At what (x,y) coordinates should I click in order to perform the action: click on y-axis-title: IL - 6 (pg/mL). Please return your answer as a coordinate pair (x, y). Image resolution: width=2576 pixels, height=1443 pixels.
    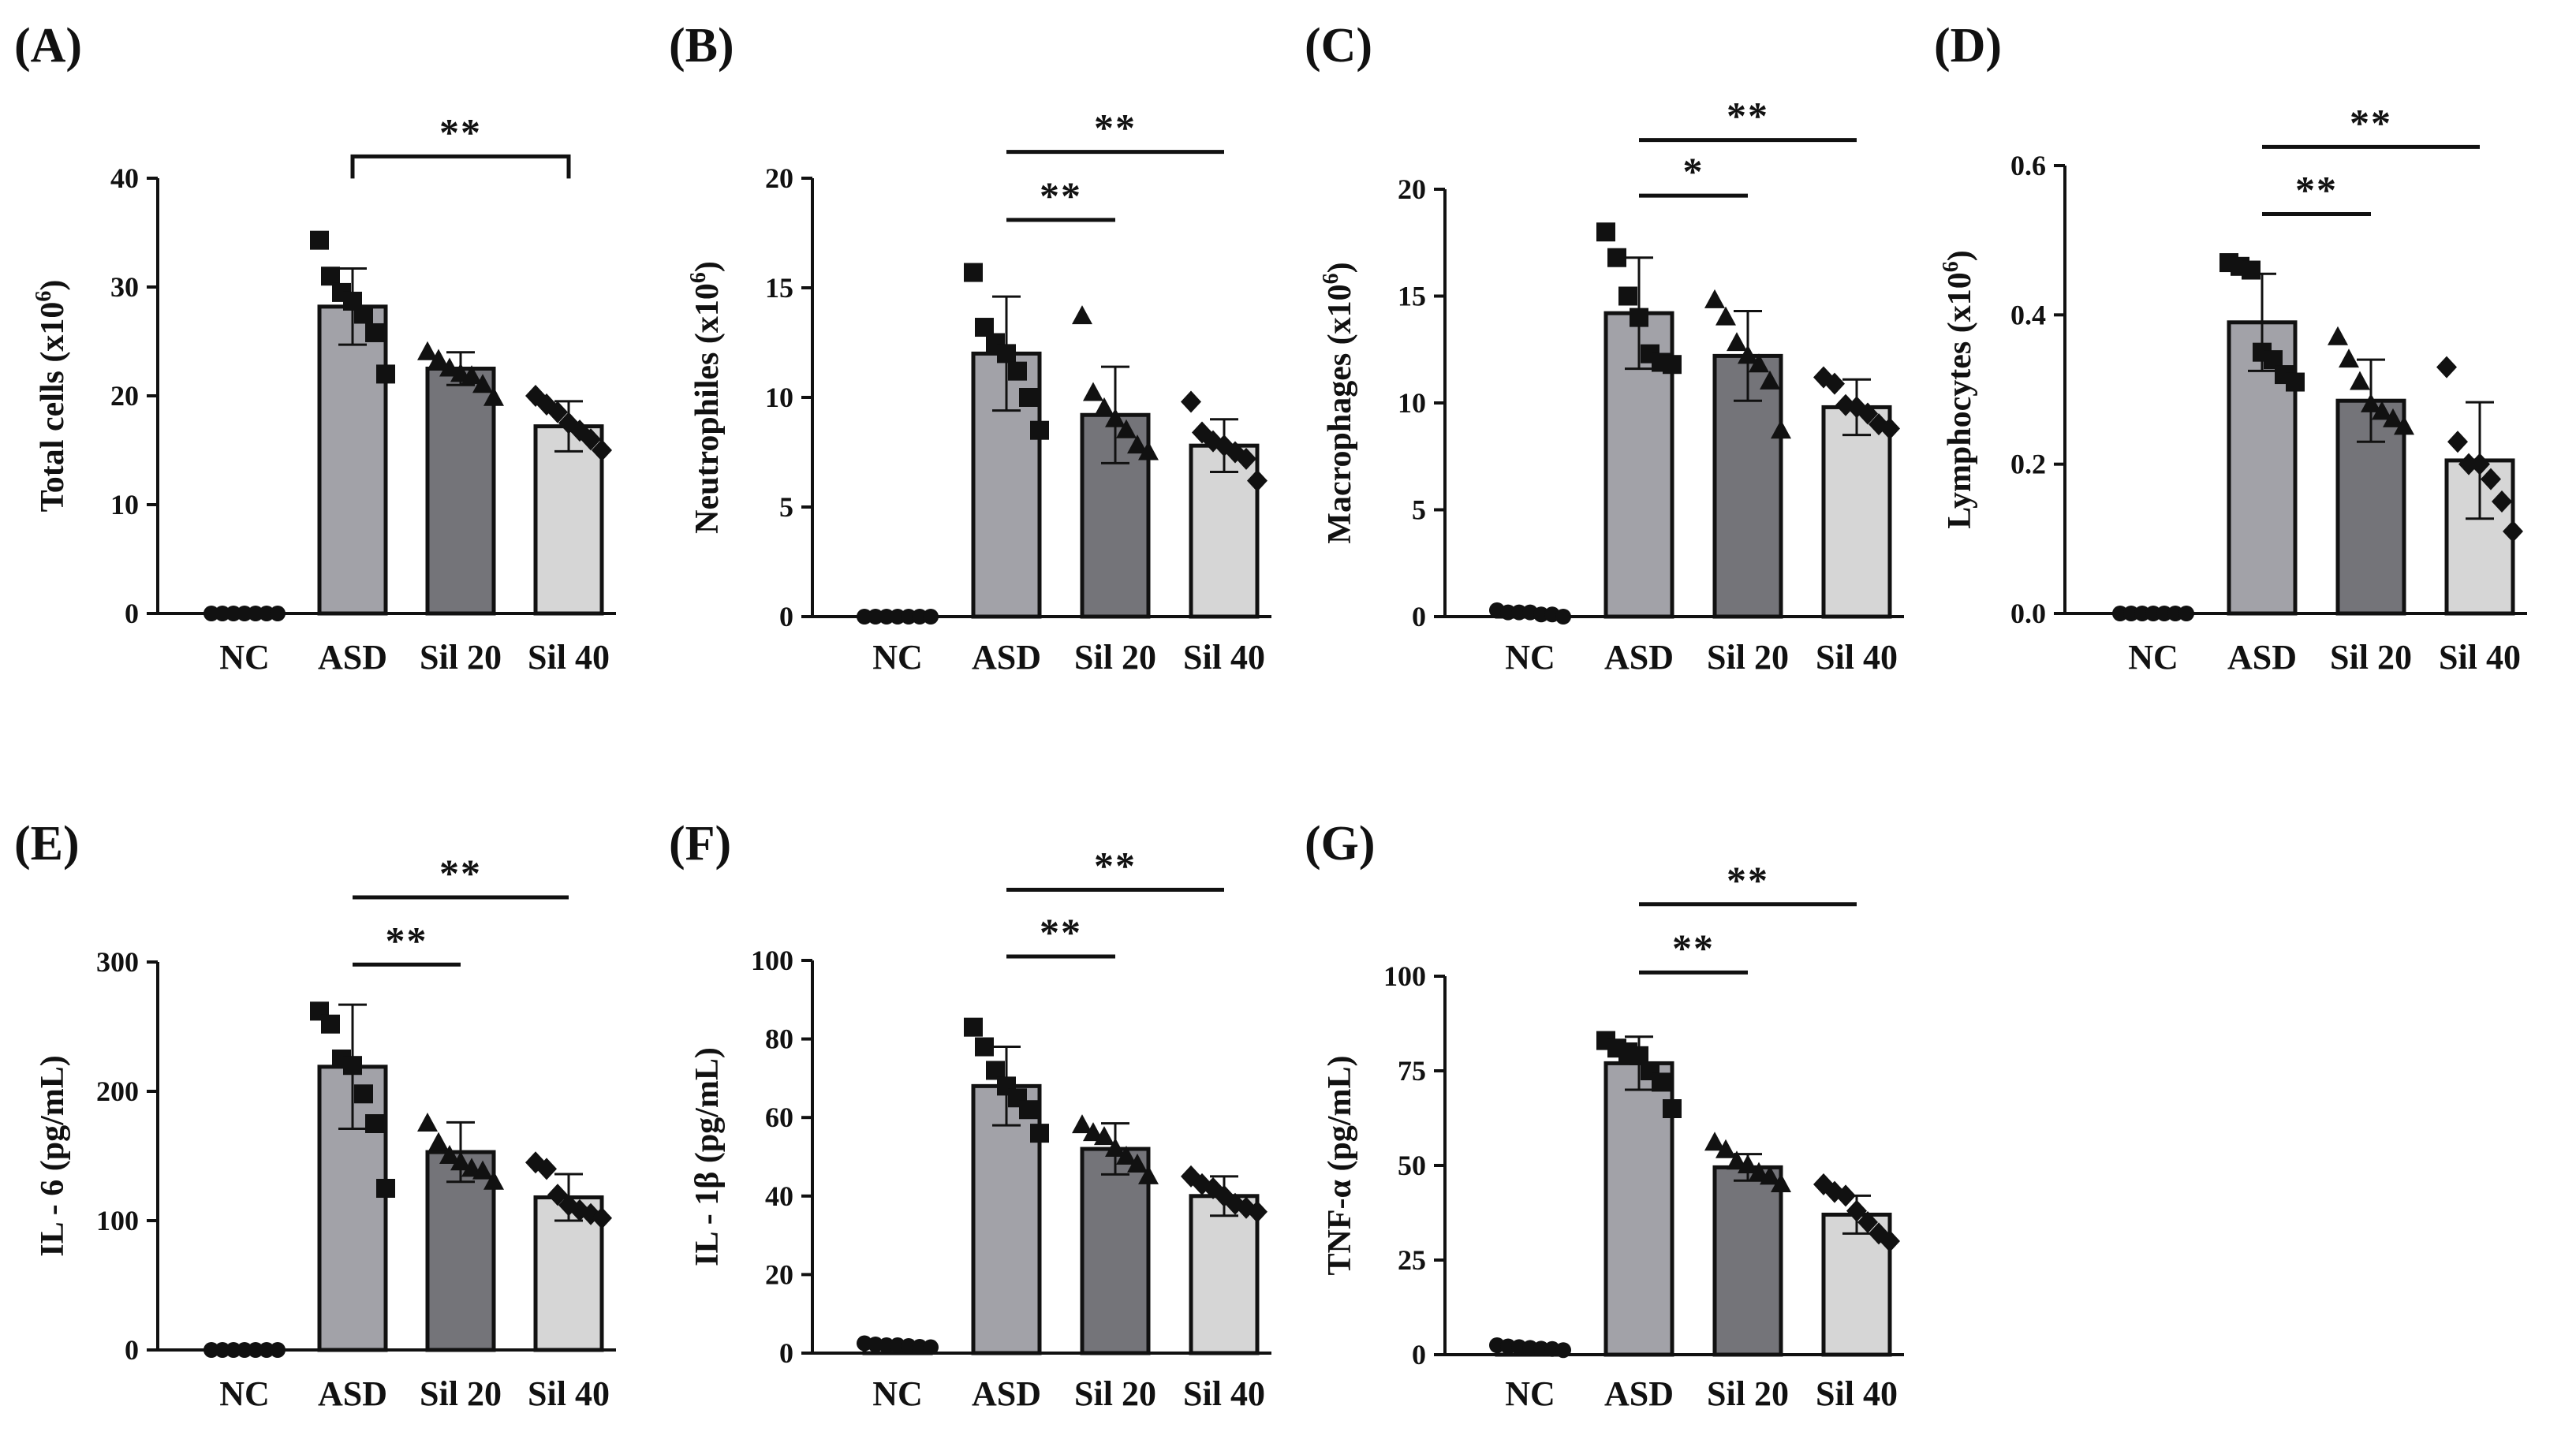
    Looking at the image, I should click on (53, 1156).